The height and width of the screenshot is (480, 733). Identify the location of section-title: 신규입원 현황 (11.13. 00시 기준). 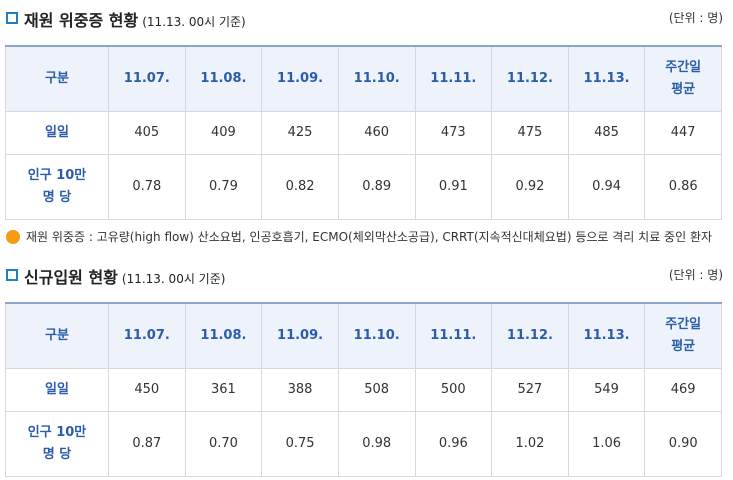
(124, 276).